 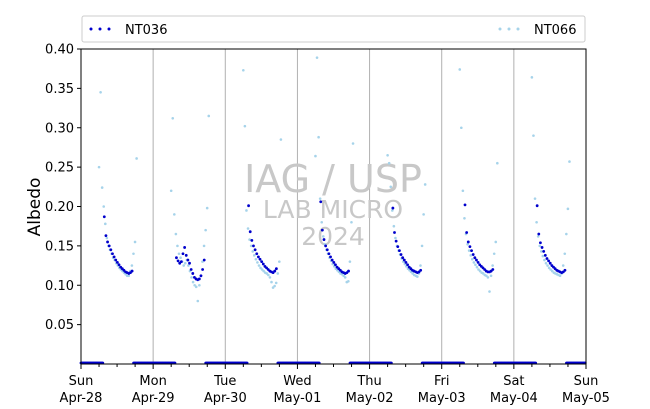 What do you see at coordinates (224, 381) in the screenshot?
I see `x-tick-label-day: Tue` at bounding box center [224, 381].